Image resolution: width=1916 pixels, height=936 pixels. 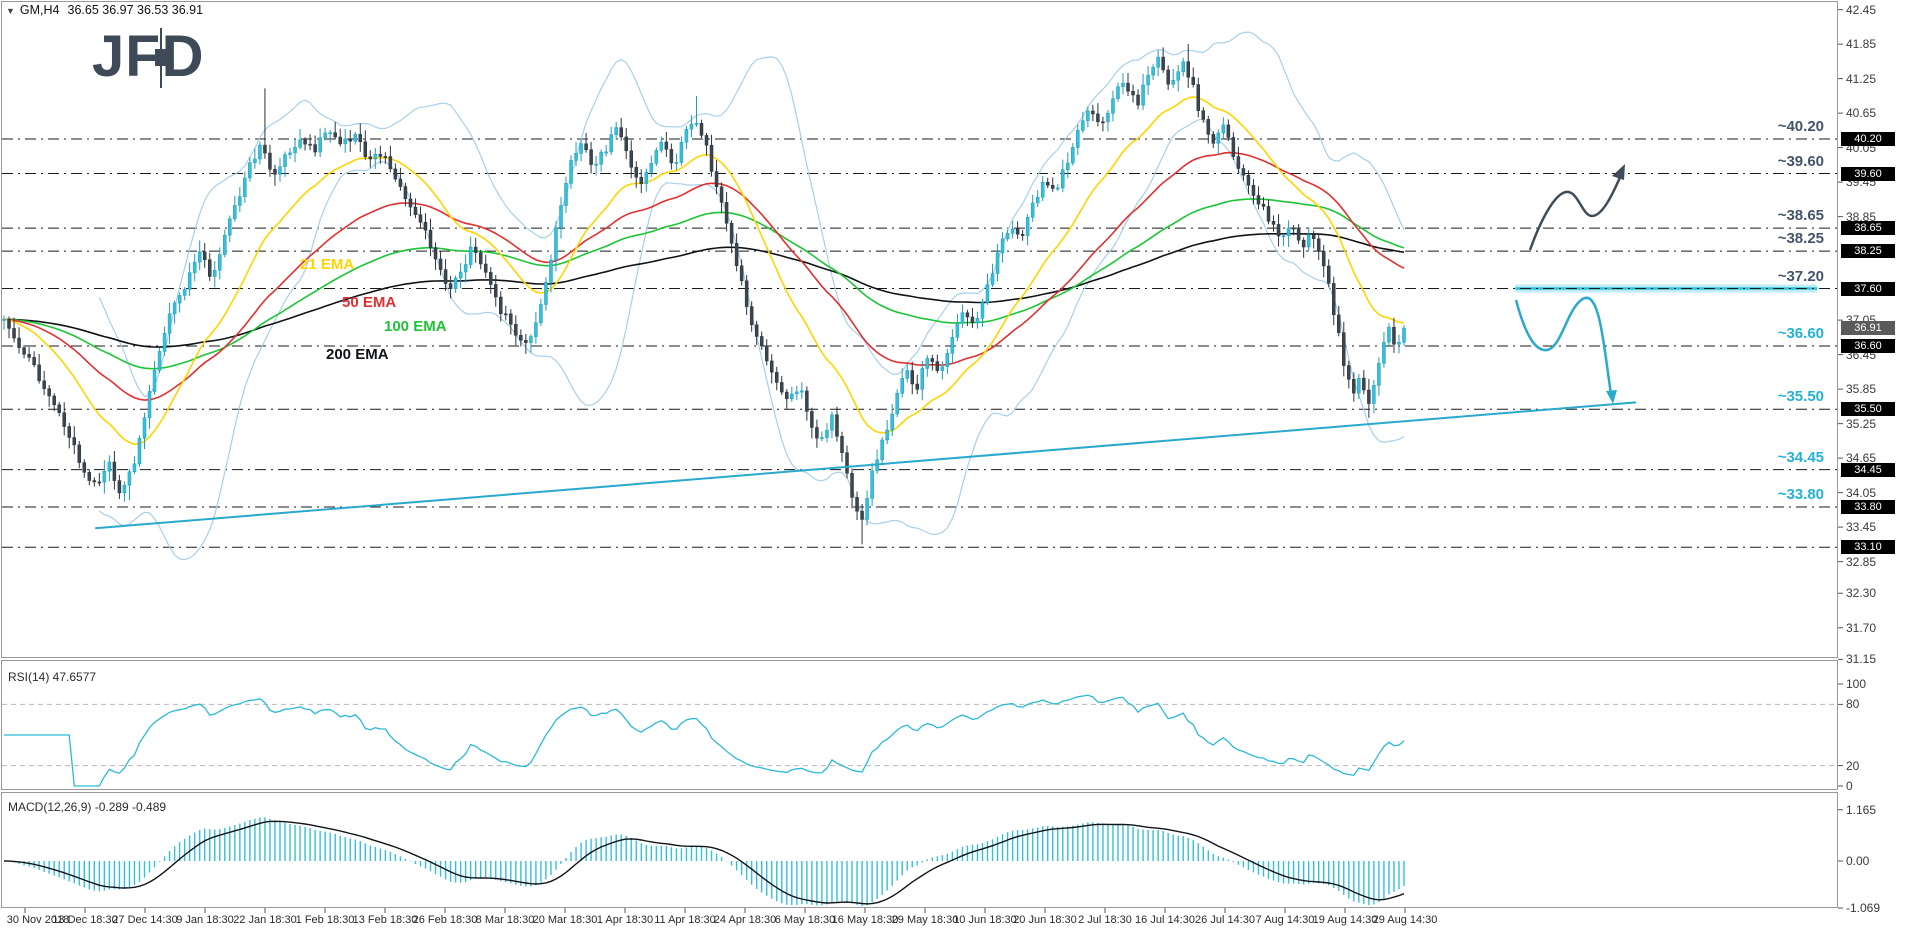 I want to click on jfd-logo-text: JFD, so click(x=148, y=56).